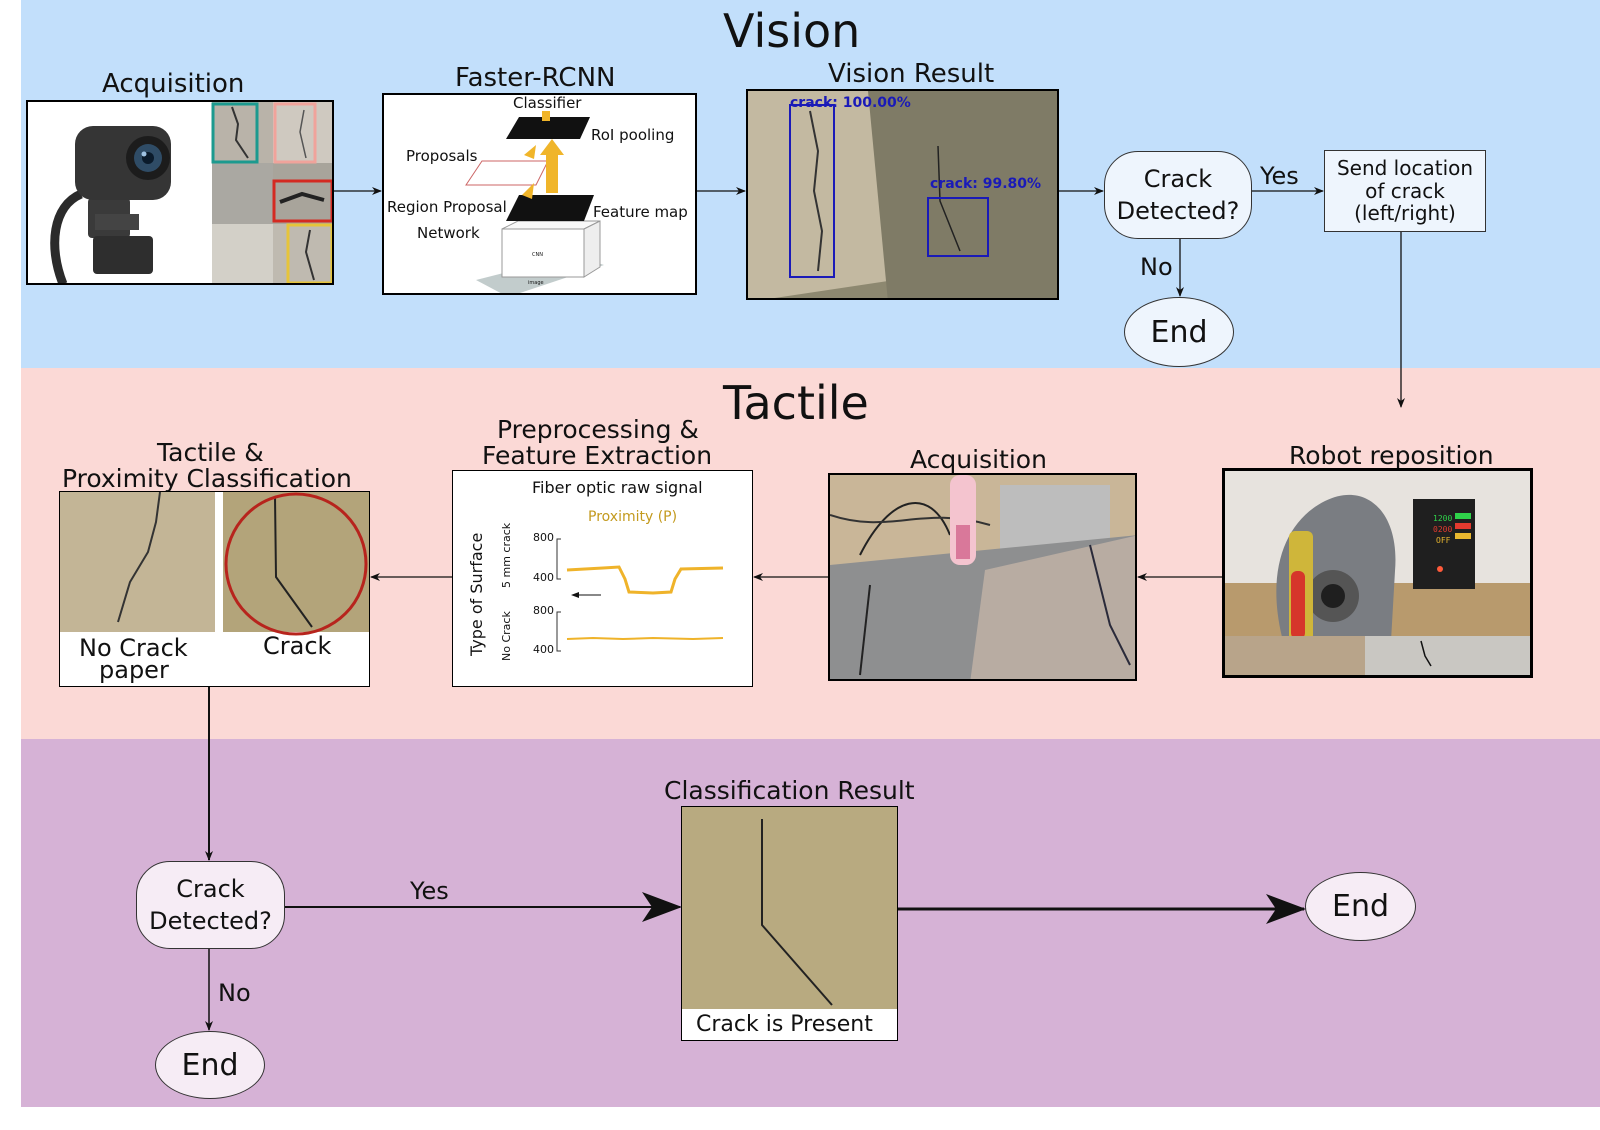 The width and height of the screenshot is (1600, 1130). What do you see at coordinates (214, 589) in the screenshot?
I see `classification-box: No Crack paper Crack` at bounding box center [214, 589].